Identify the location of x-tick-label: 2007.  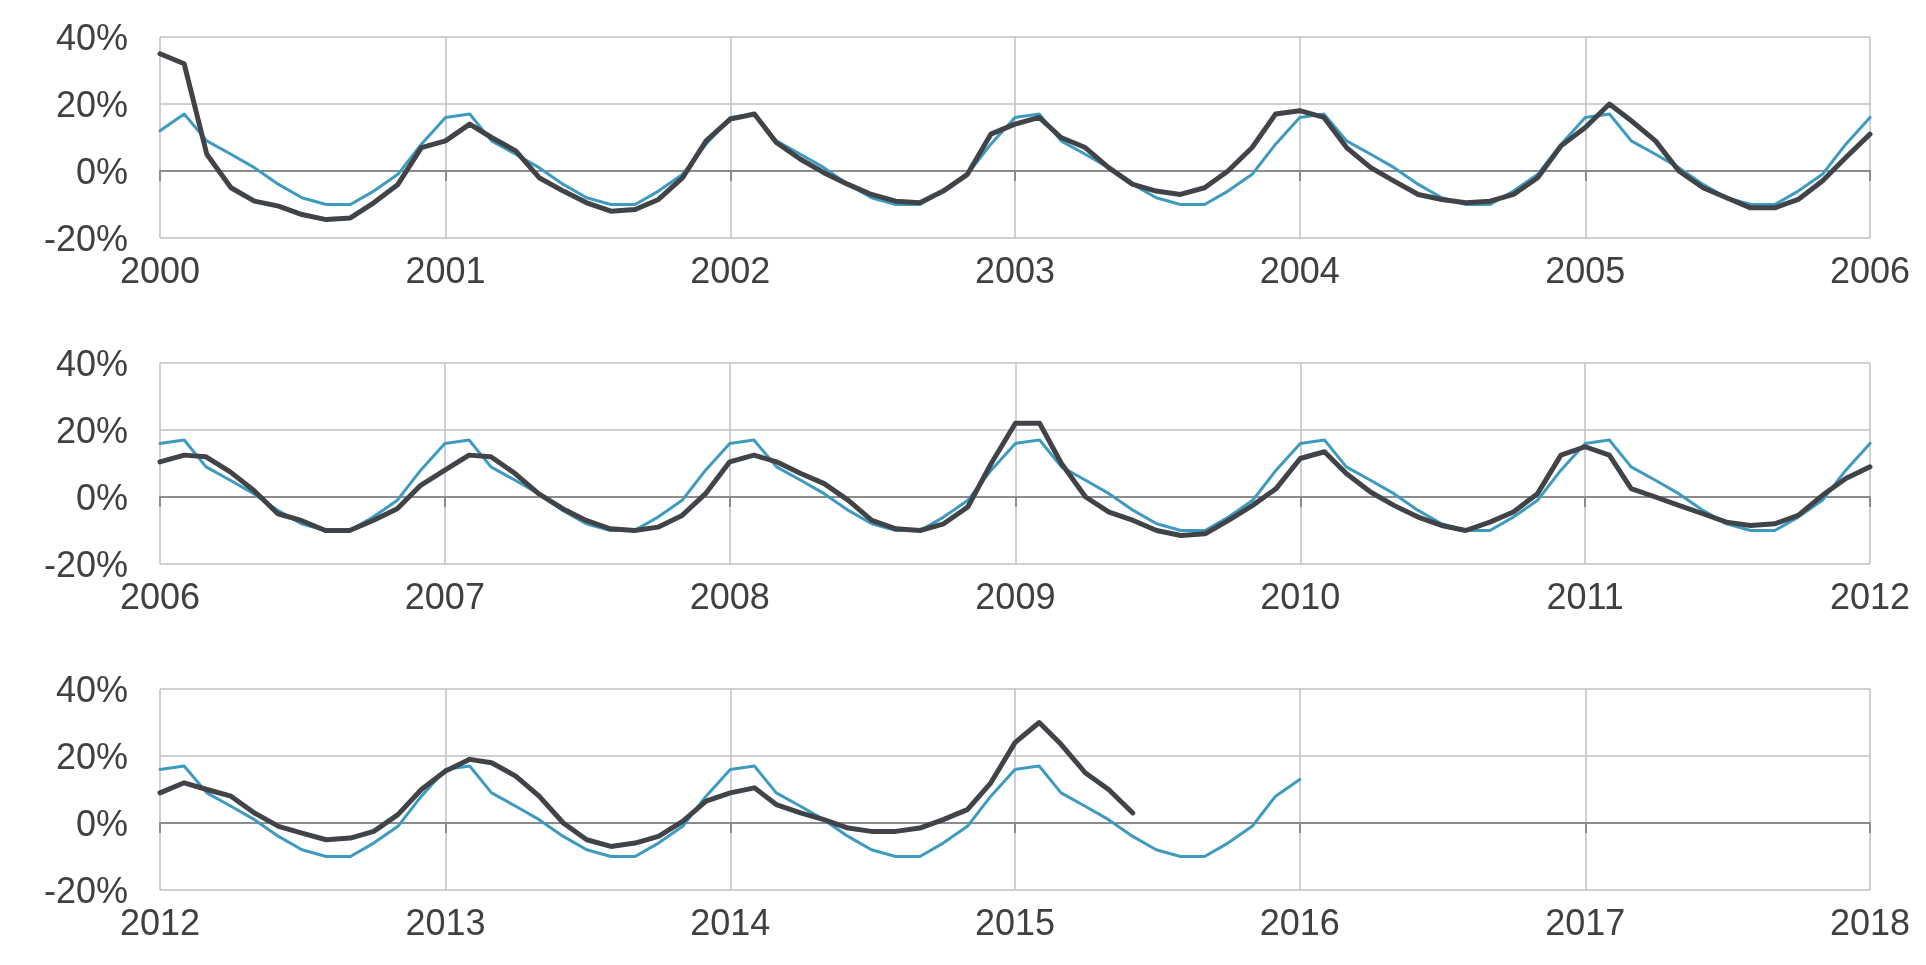
(444, 596).